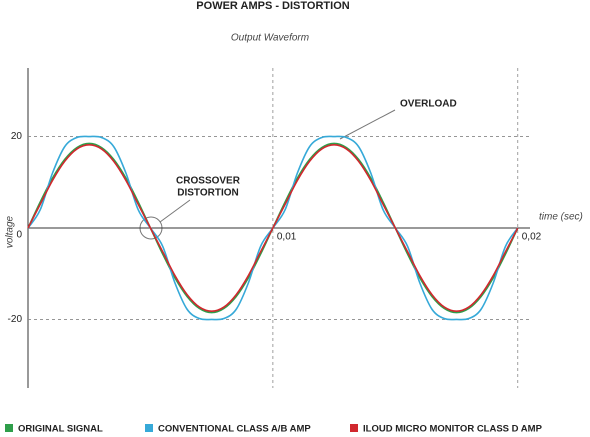 The height and width of the screenshot is (437, 590). What do you see at coordinates (207, 193) in the screenshot?
I see `annotation: DISTORTION` at bounding box center [207, 193].